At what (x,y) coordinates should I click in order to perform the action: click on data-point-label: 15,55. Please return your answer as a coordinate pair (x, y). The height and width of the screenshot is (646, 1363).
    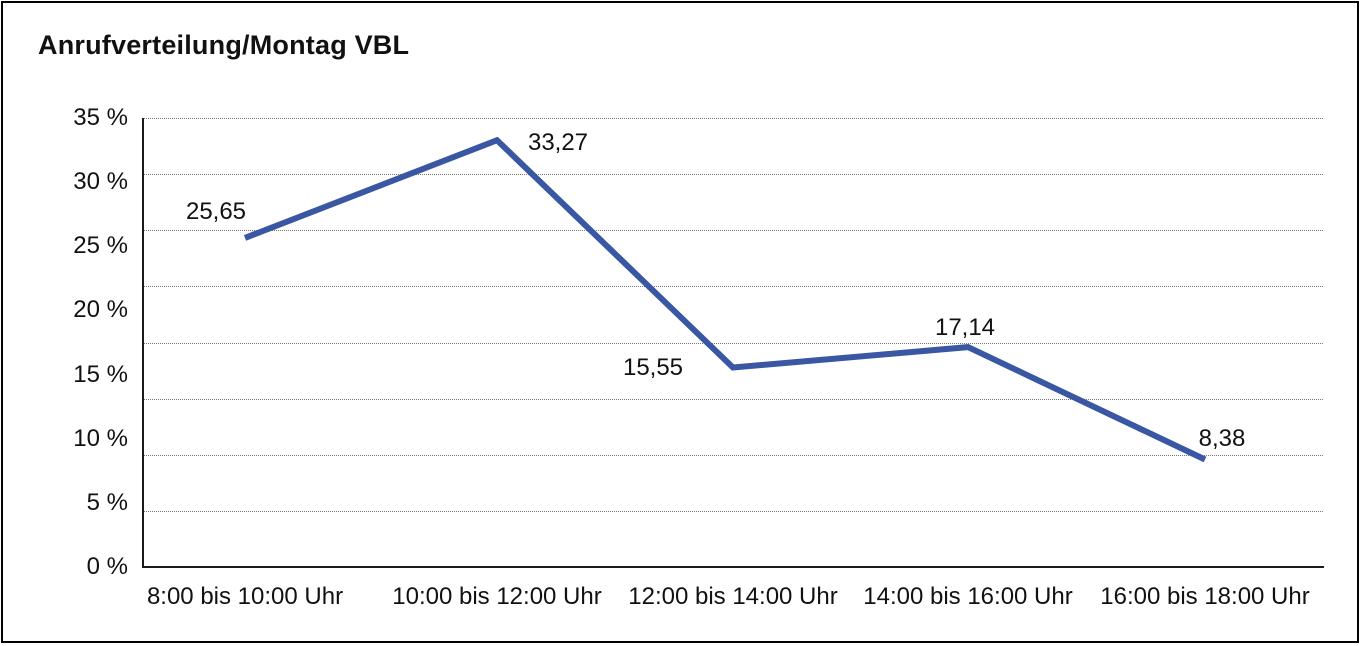
    Looking at the image, I should click on (653, 367).